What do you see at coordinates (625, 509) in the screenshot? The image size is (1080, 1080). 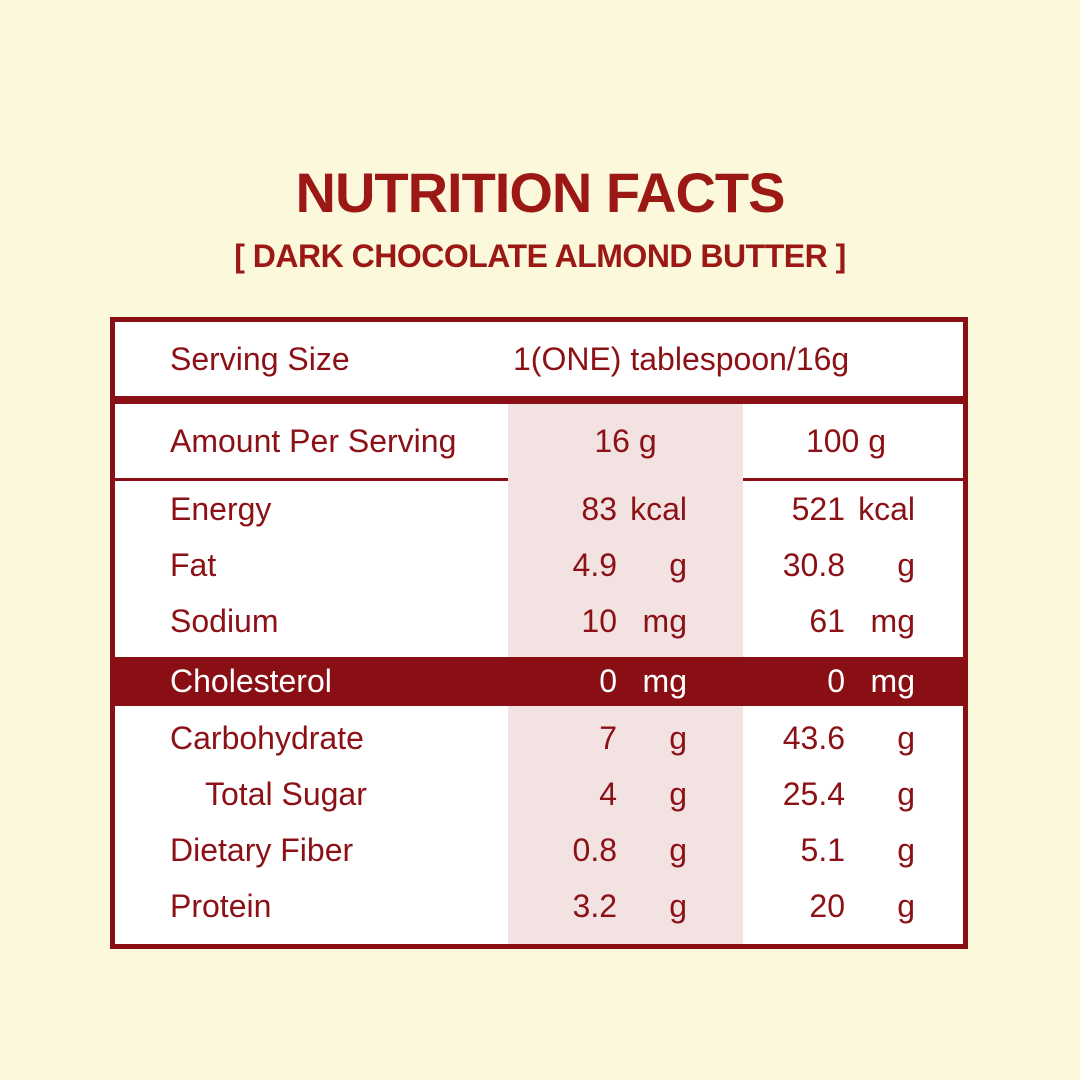 I see `value-per-16g-energy: 83 kcal` at bounding box center [625, 509].